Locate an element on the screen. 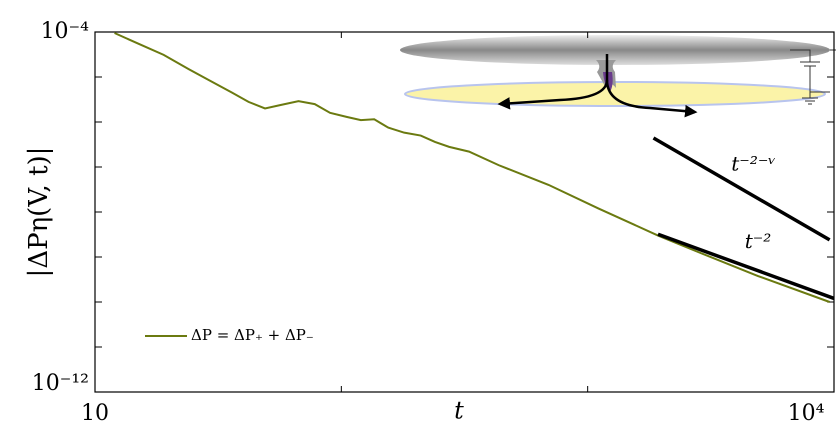 The width and height of the screenshot is (836, 429). circuit is located at coordinates (813, 77).